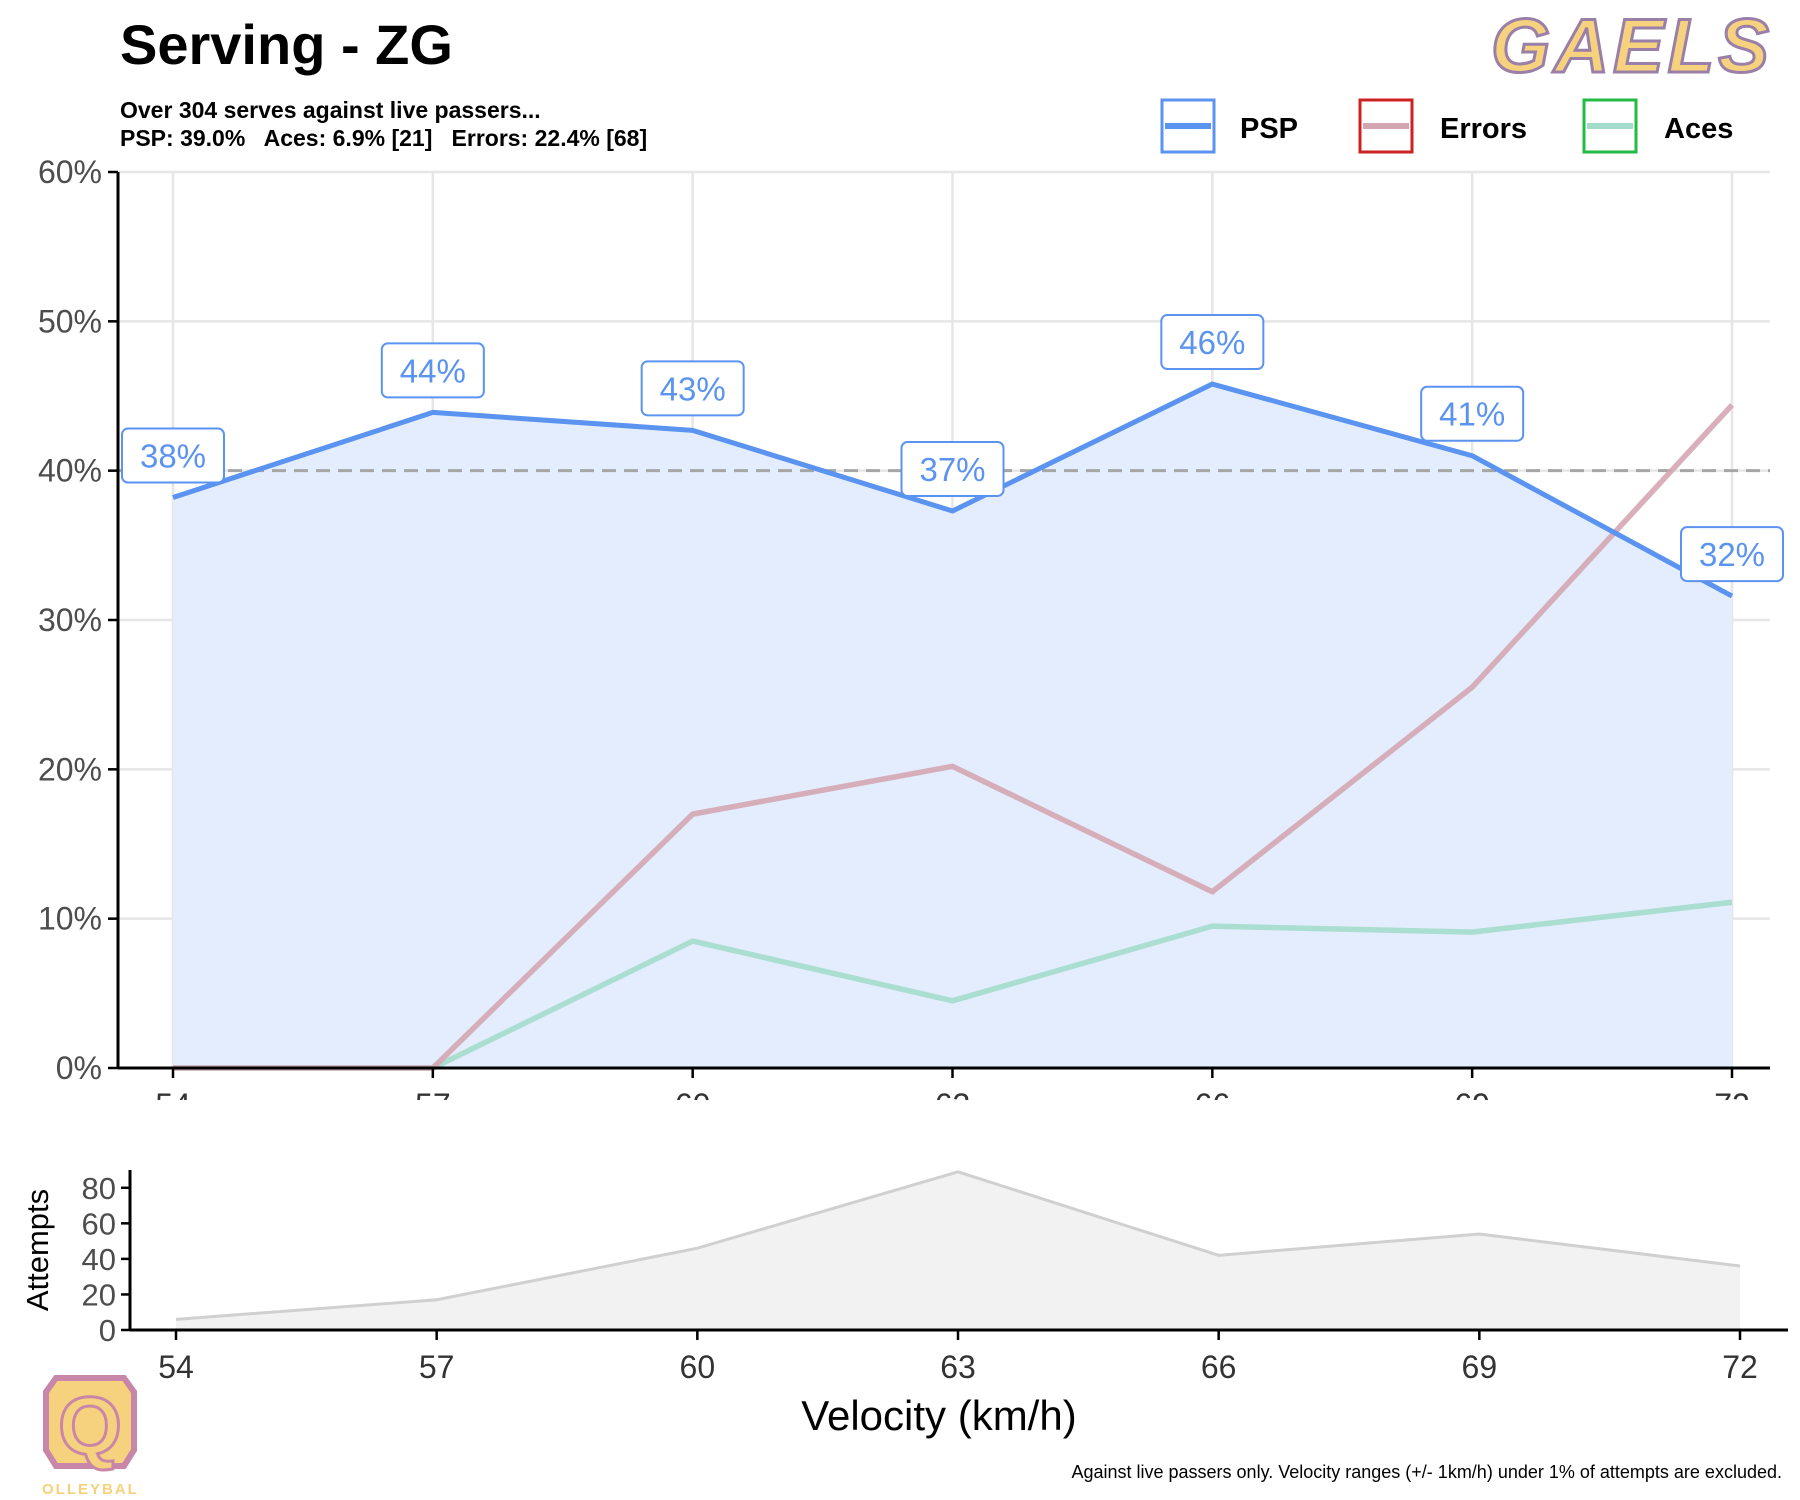 This screenshot has width=1800, height=1500. What do you see at coordinates (958, 1367) in the screenshot?
I see `attempts-x-tick-label: 63` at bounding box center [958, 1367].